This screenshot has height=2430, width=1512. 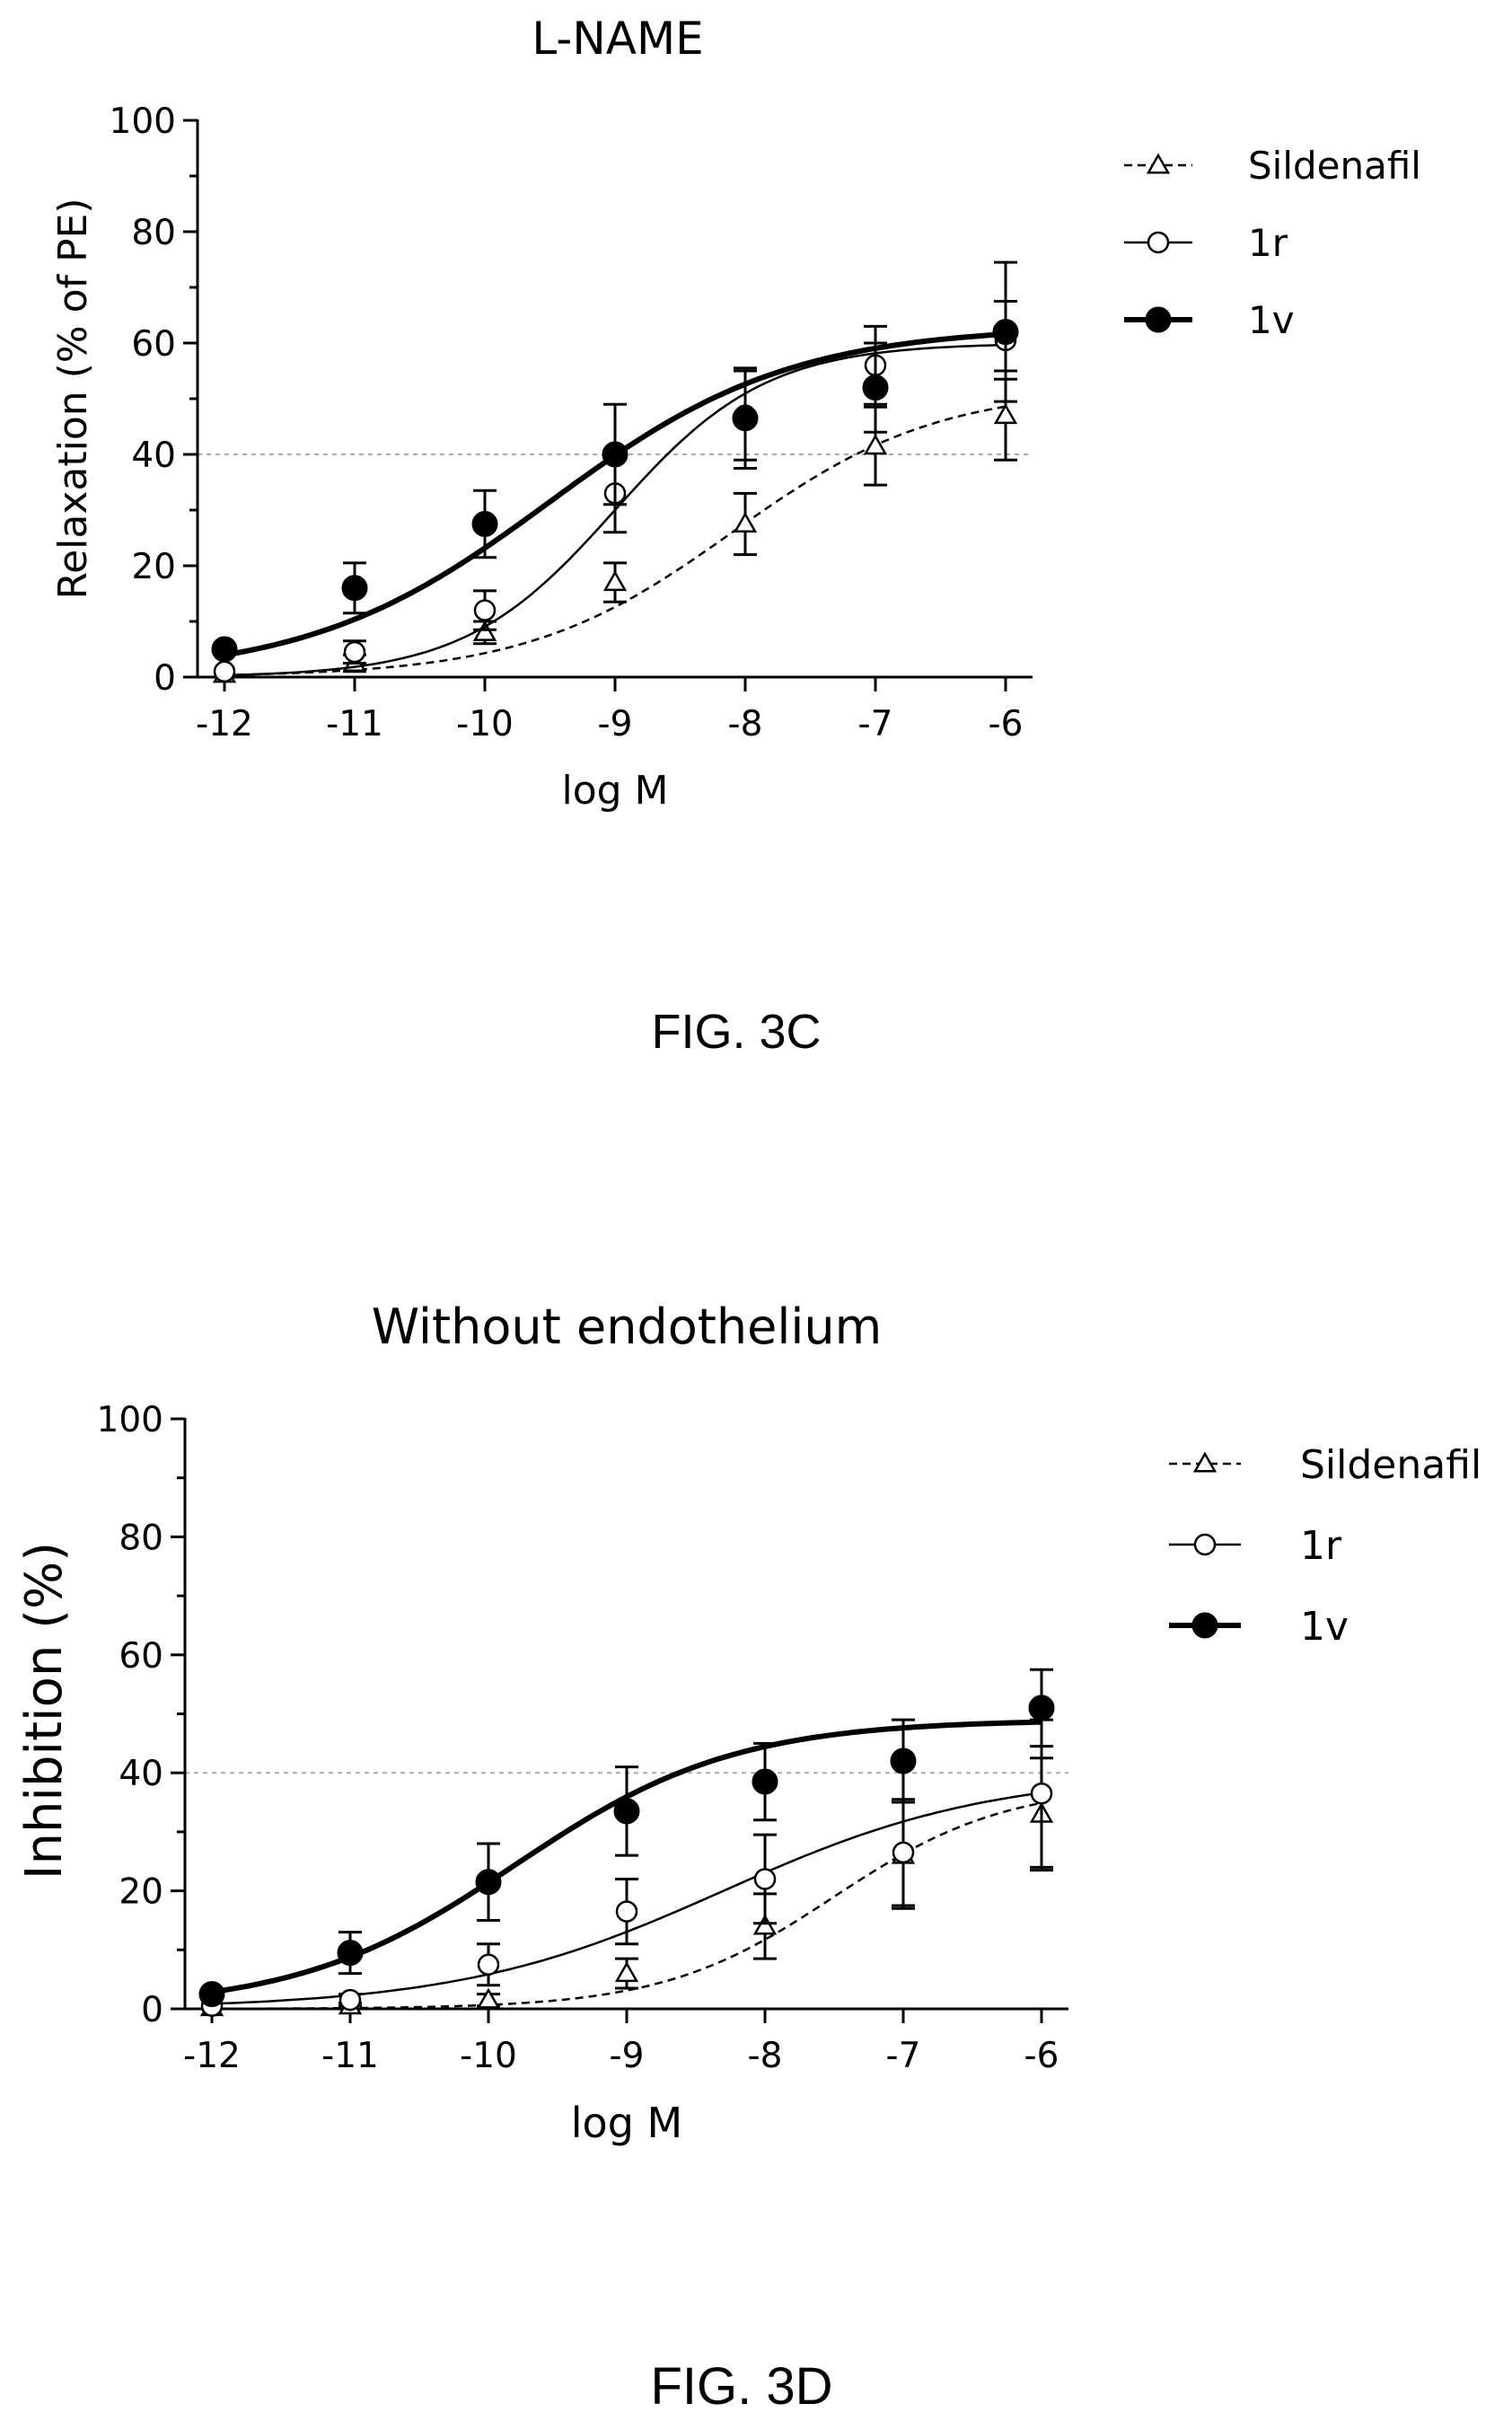 I want to click on y-axis-label: Relaxation (% of PE), so click(x=73, y=399).